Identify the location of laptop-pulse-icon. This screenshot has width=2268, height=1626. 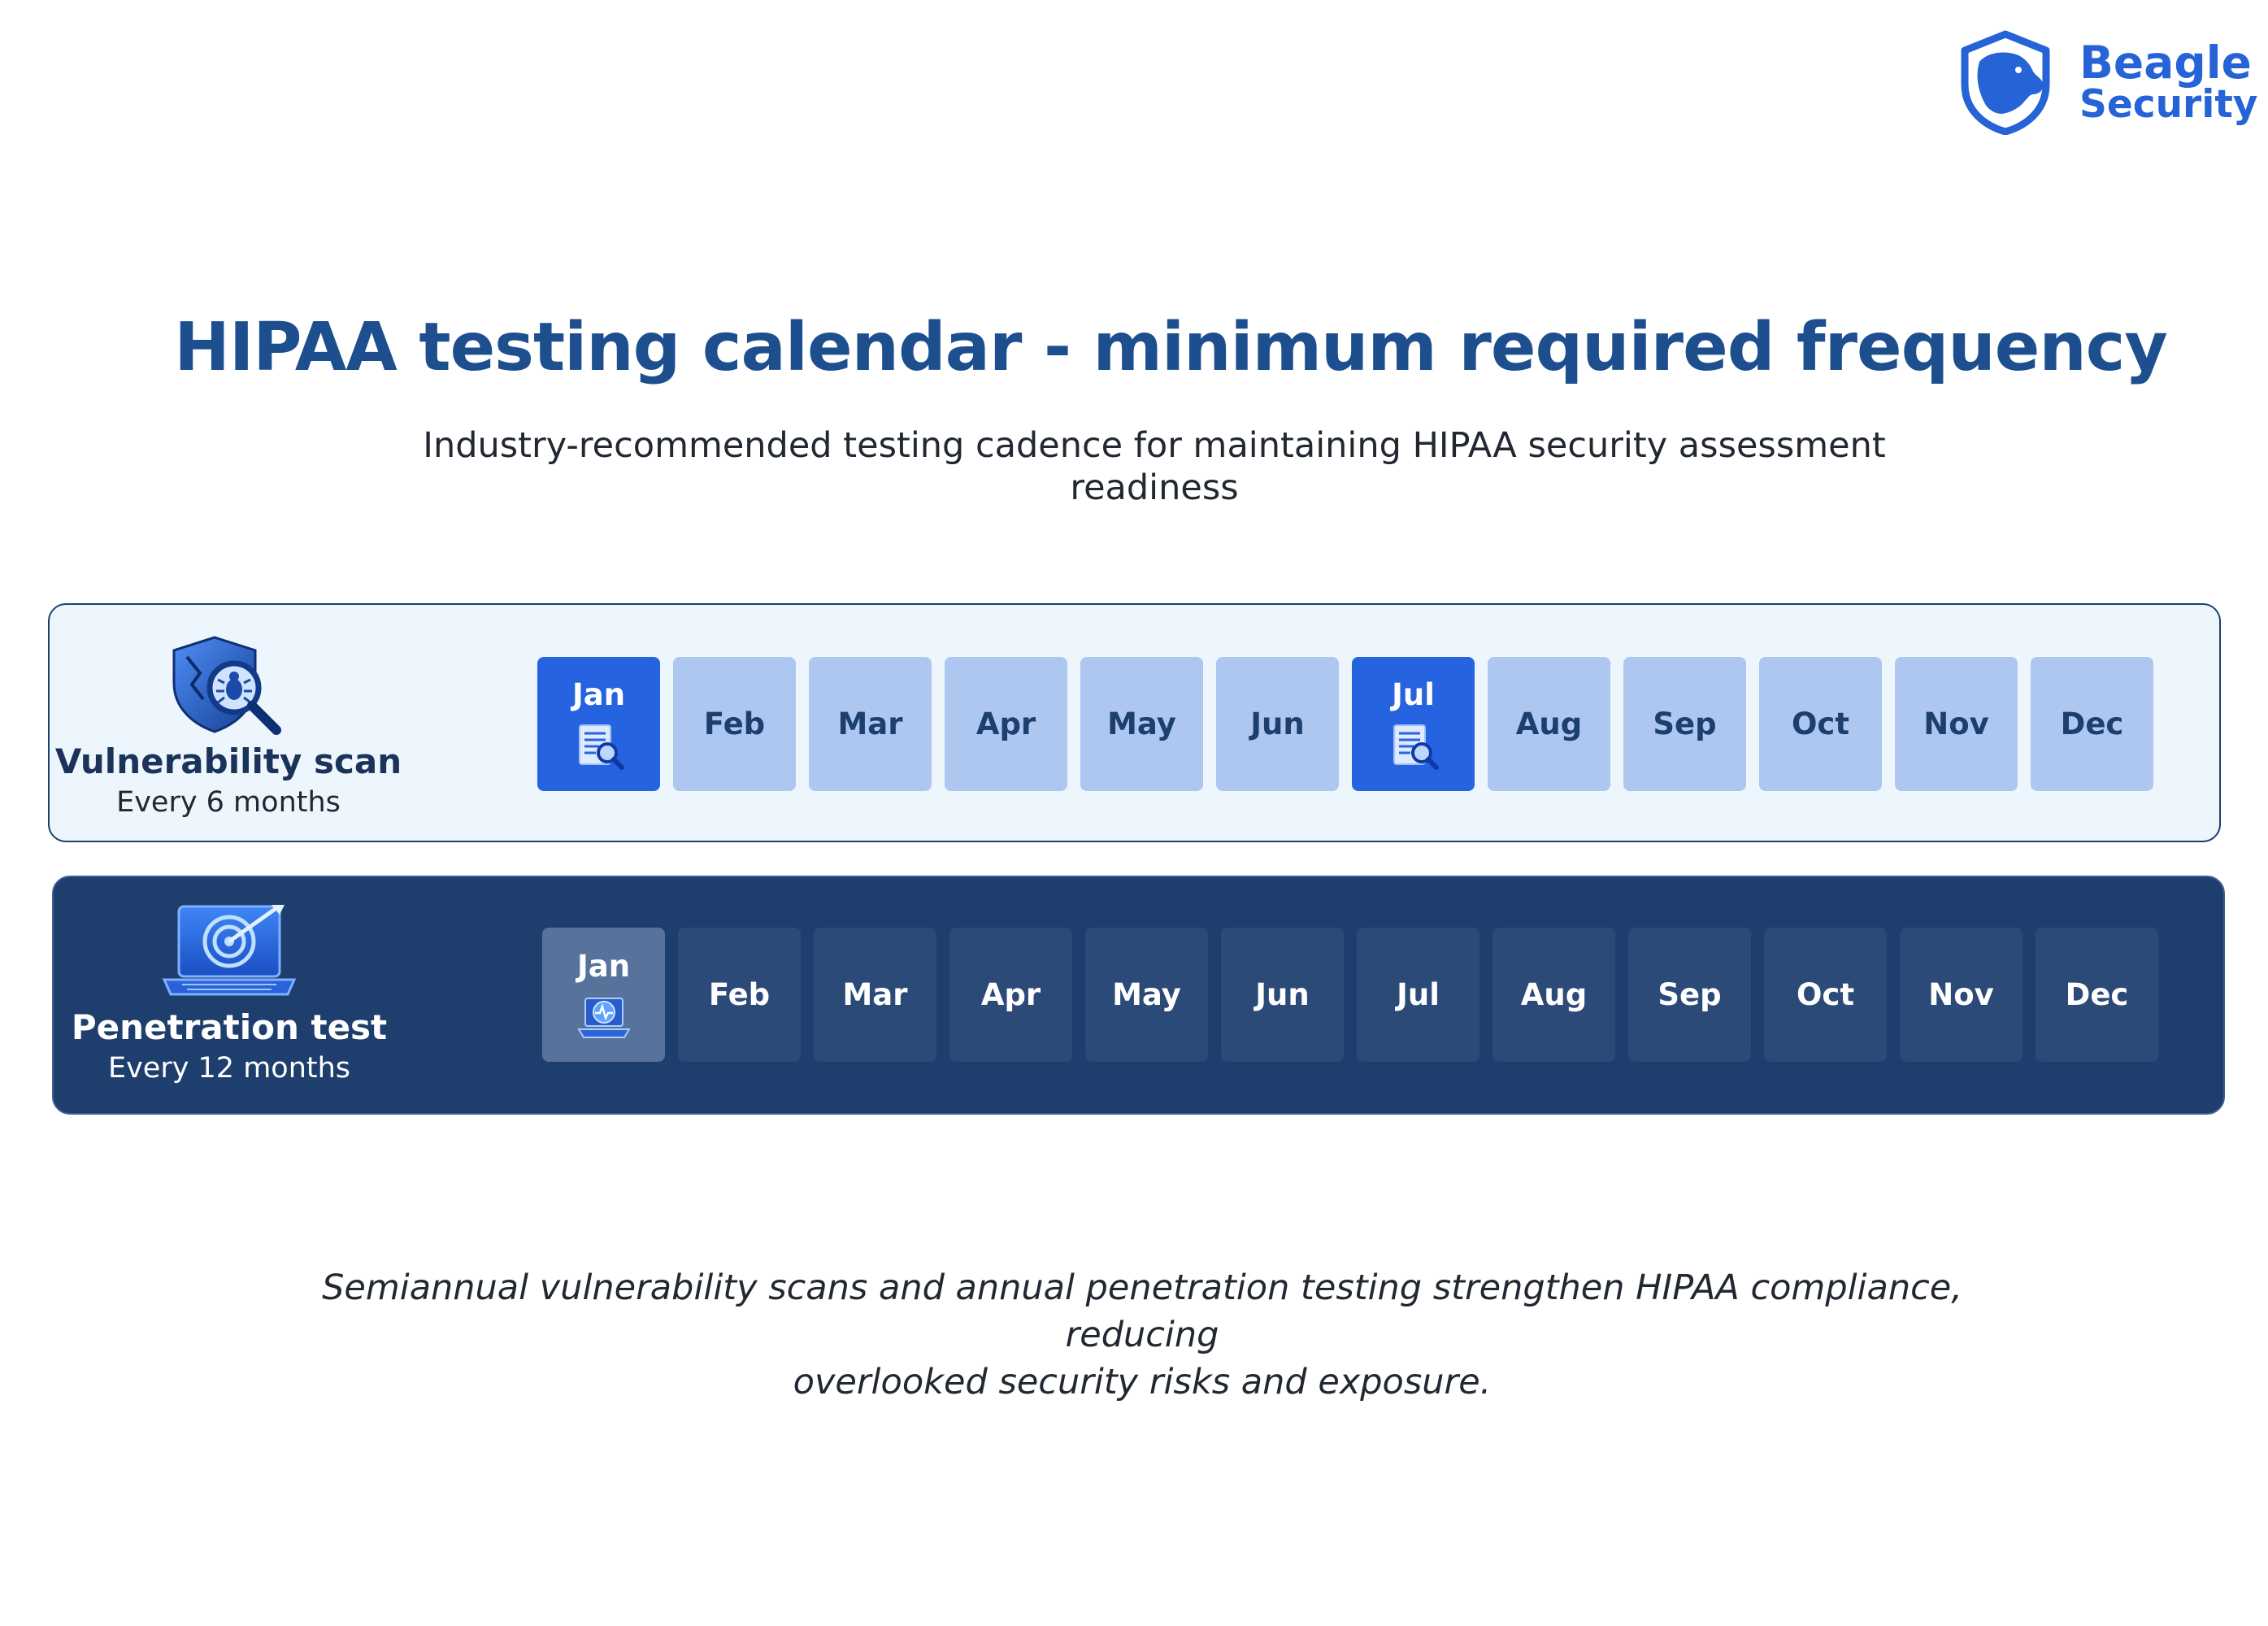
(603, 1018).